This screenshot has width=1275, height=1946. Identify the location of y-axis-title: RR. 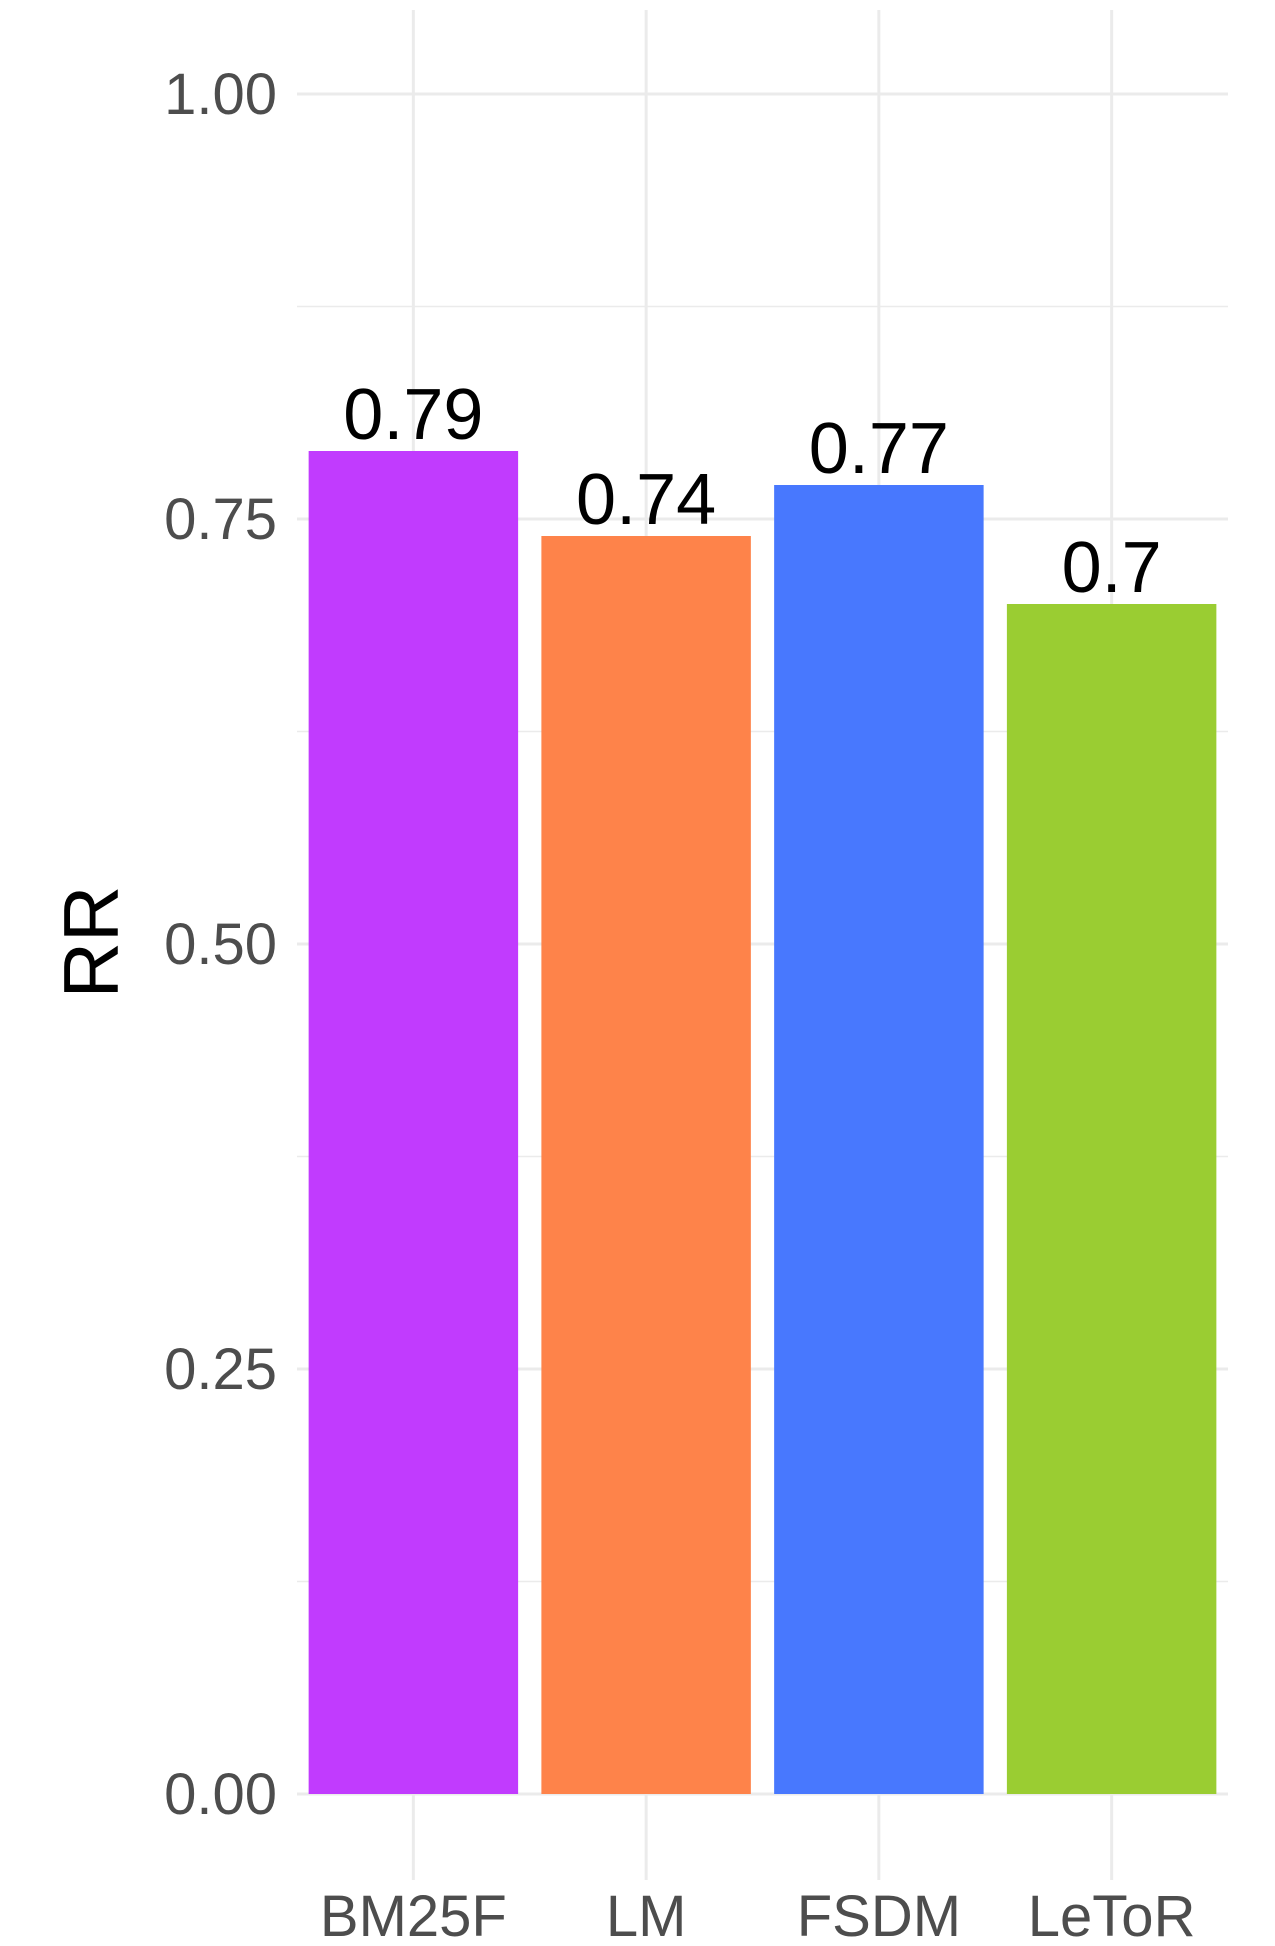
(91, 942).